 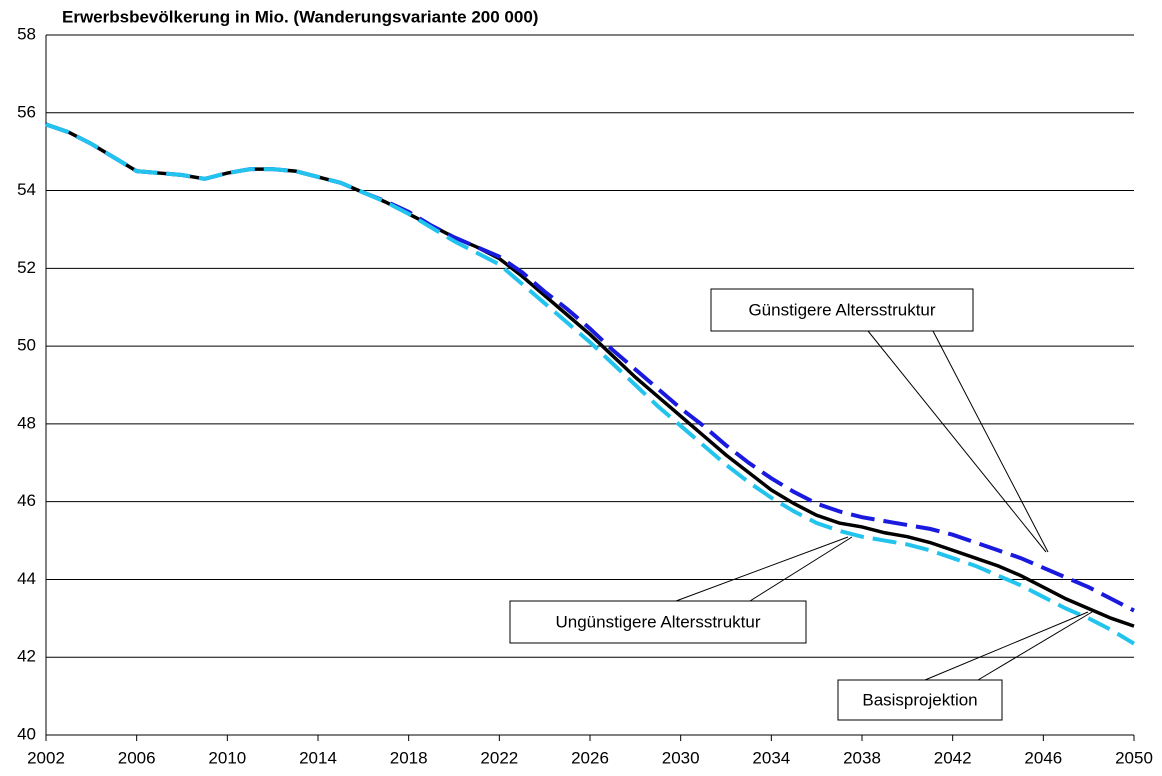 I want to click on y-tick-label: 50, so click(x=26, y=345).